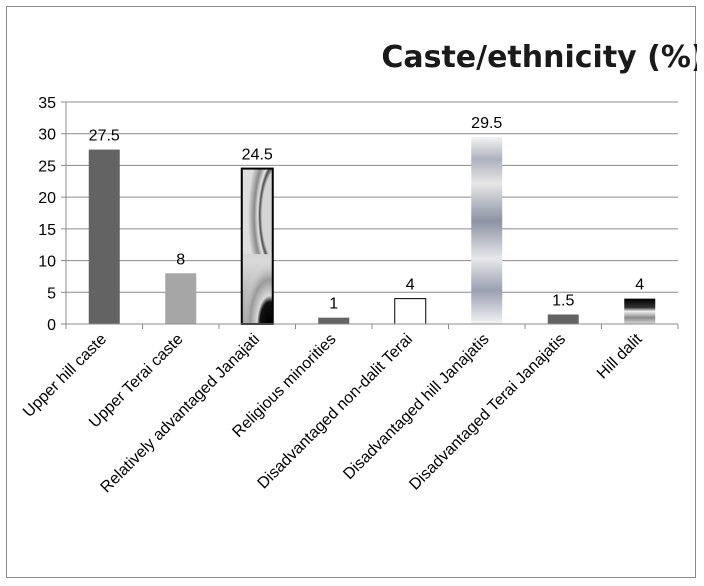  Describe the element at coordinates (47, 262) in the screenshot. I see `y-tick-label: 10` at that location.